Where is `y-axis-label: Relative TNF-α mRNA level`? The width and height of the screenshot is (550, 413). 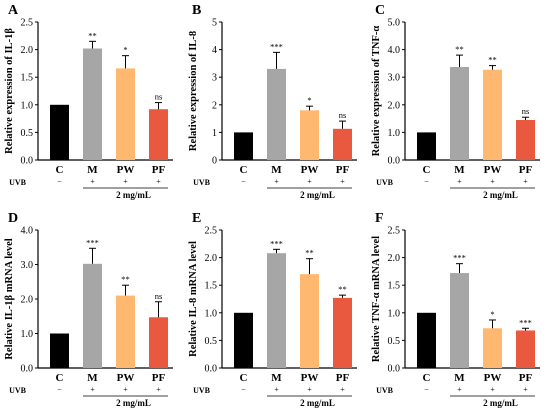 y-axis-label: Relative TNF-α mRNA level is located at coordinates (376, 299).